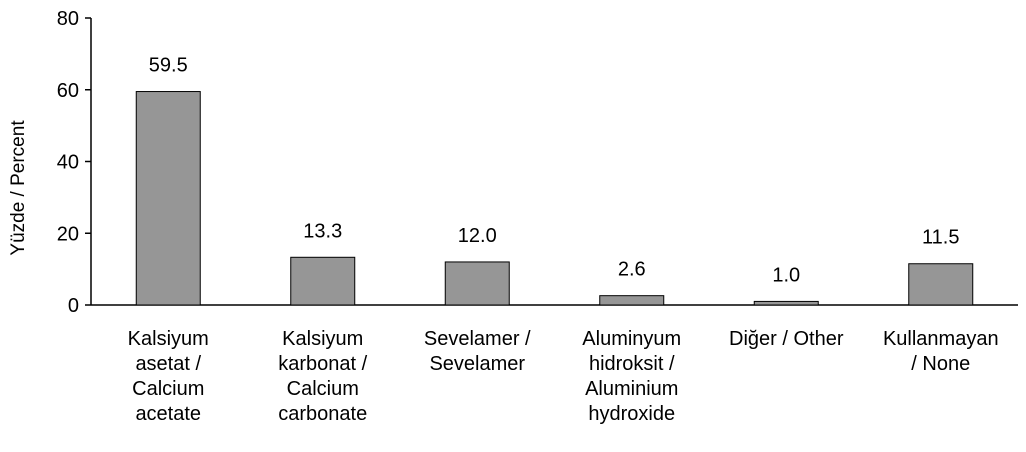  I want to click on y-axis-title: Yüzde / Percent, so click(18, 188).